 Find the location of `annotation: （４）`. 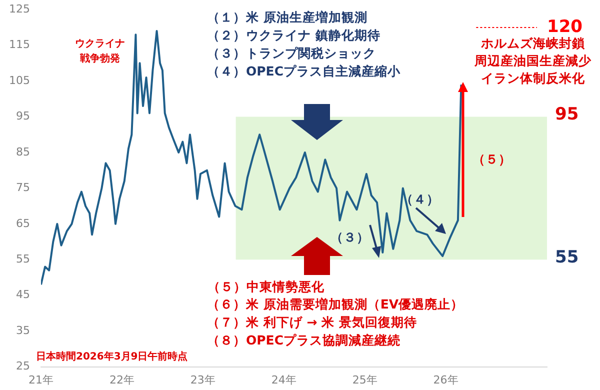

annotation: （４） is located at coordinates (420, 198).